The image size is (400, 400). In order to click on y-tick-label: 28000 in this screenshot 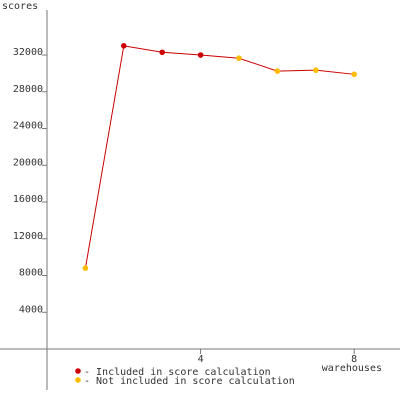, I will do `click(28, 89)`.